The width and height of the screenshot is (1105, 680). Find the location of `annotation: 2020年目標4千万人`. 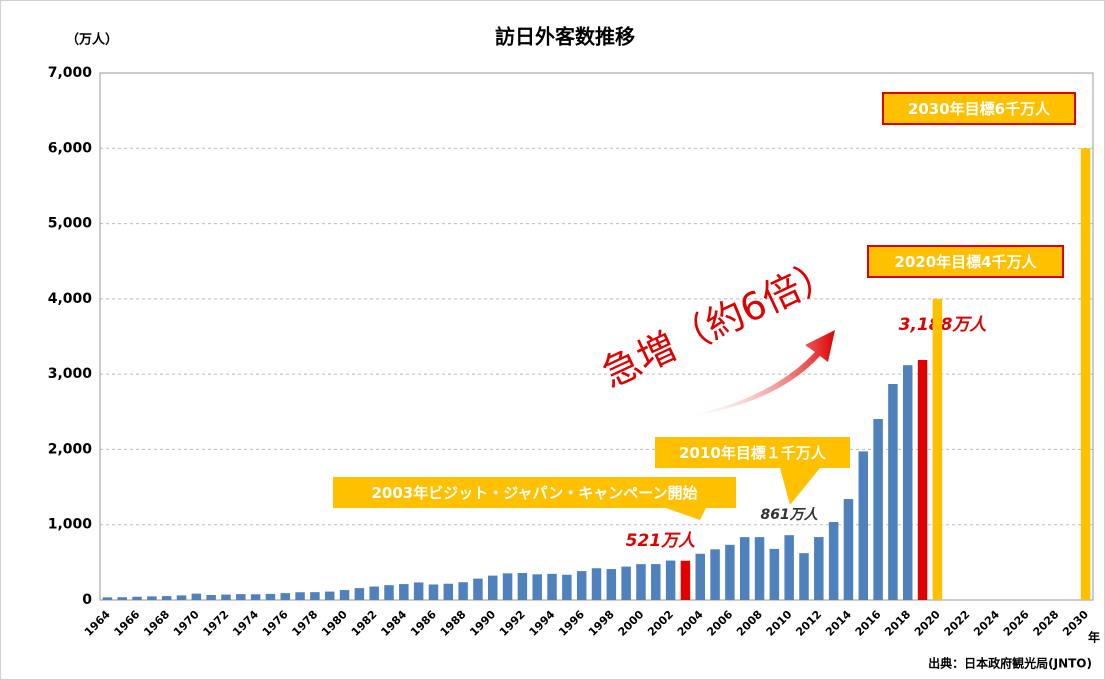

annotation: 2020年目標4千万人 is located at coordinates (965, 262).